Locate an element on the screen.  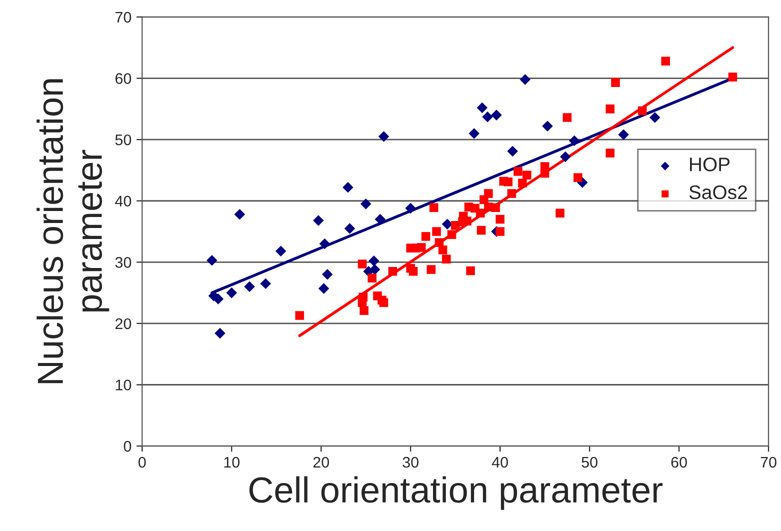
y-tick-label: 0 is located at coordinates (128, 446).